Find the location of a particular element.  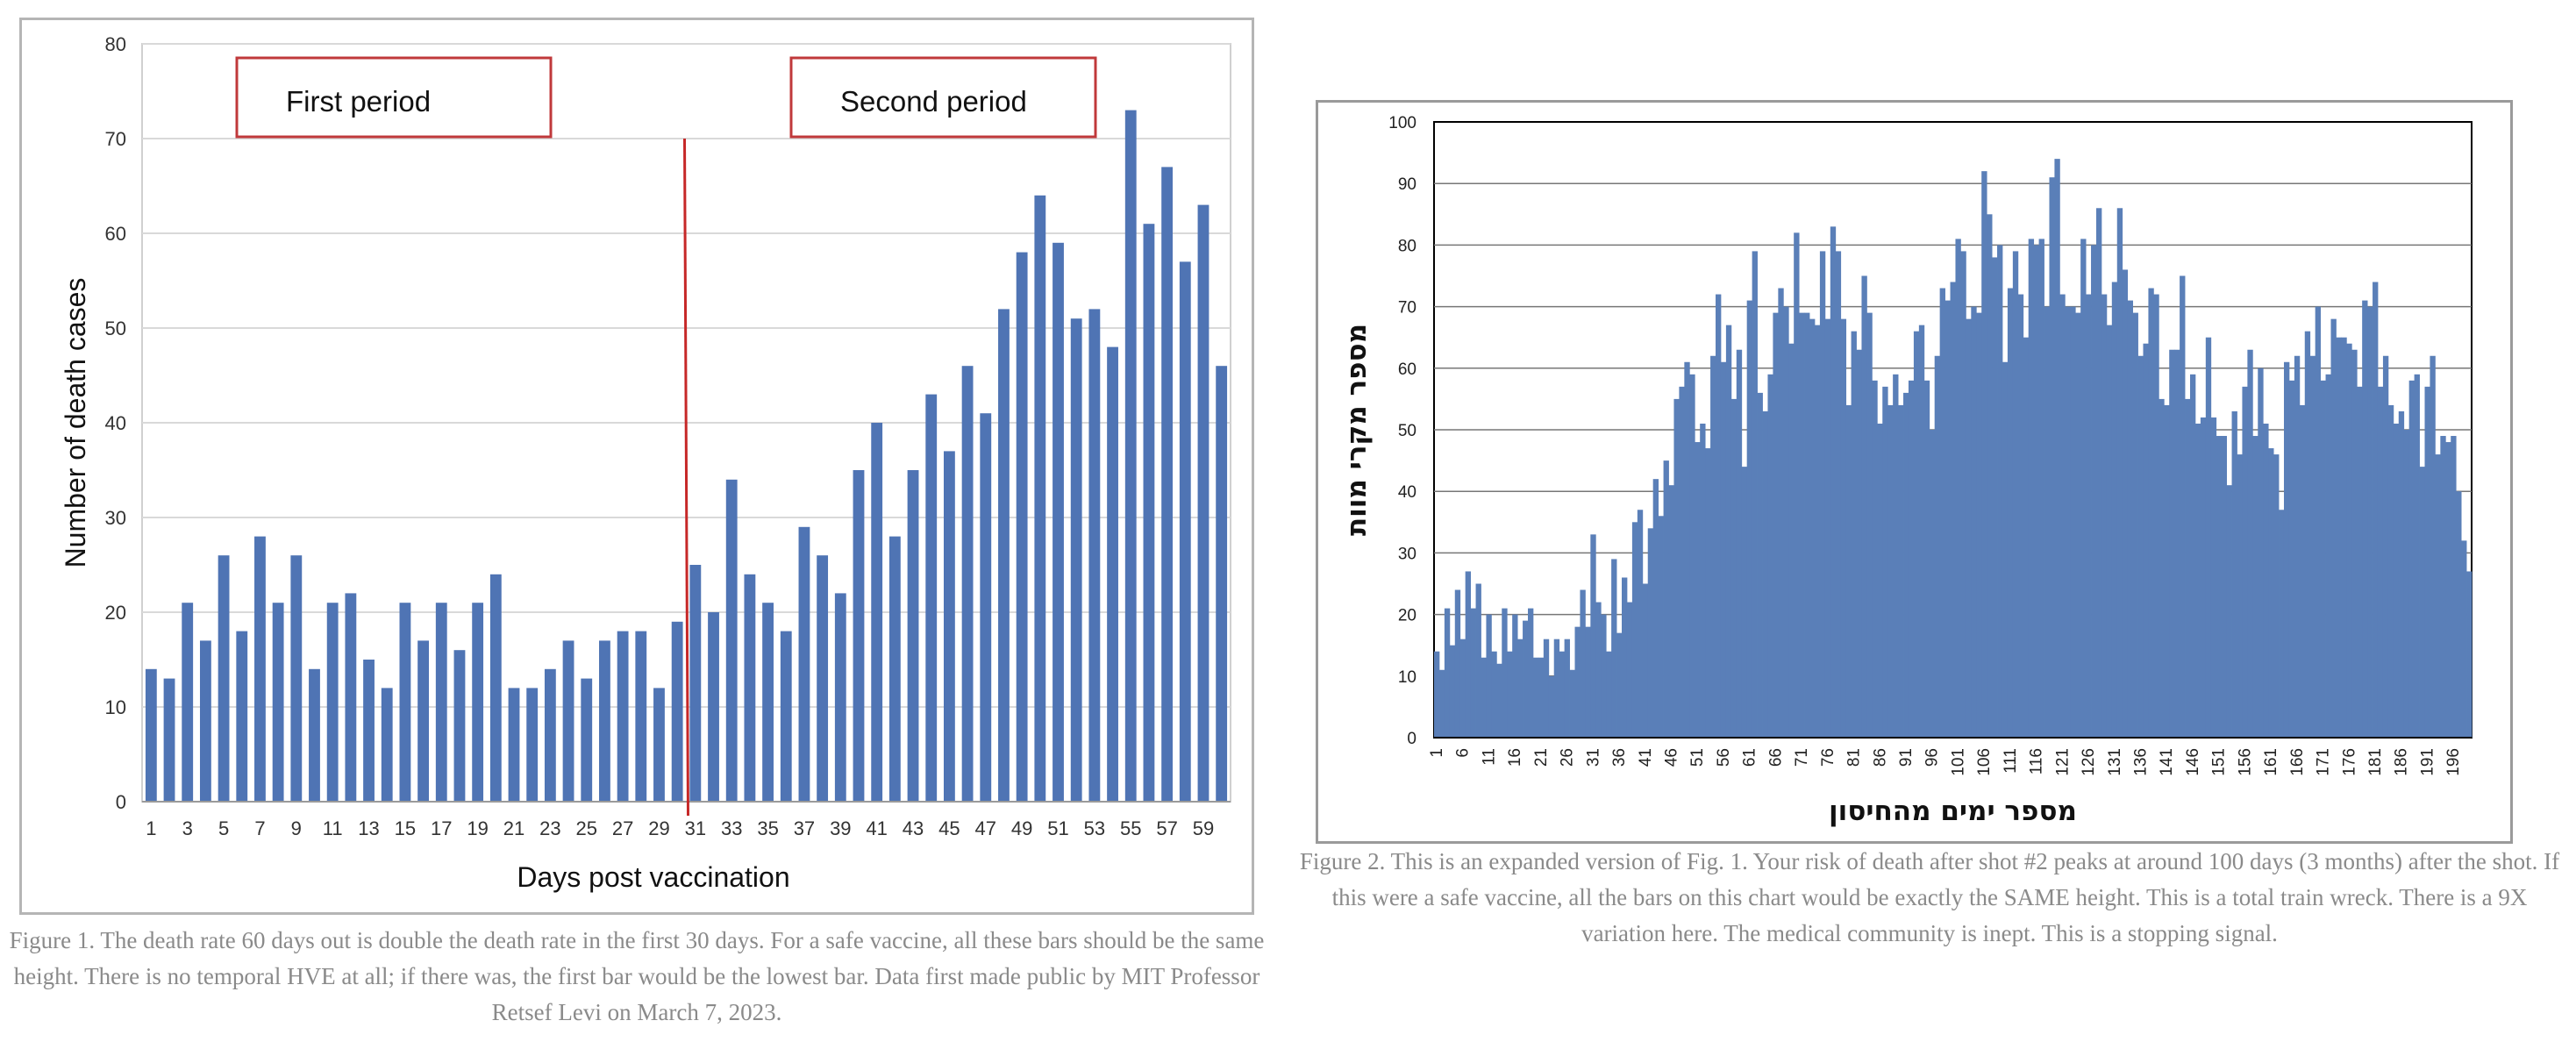

y-tick-label: 10 is located at coordinates (116, 707).